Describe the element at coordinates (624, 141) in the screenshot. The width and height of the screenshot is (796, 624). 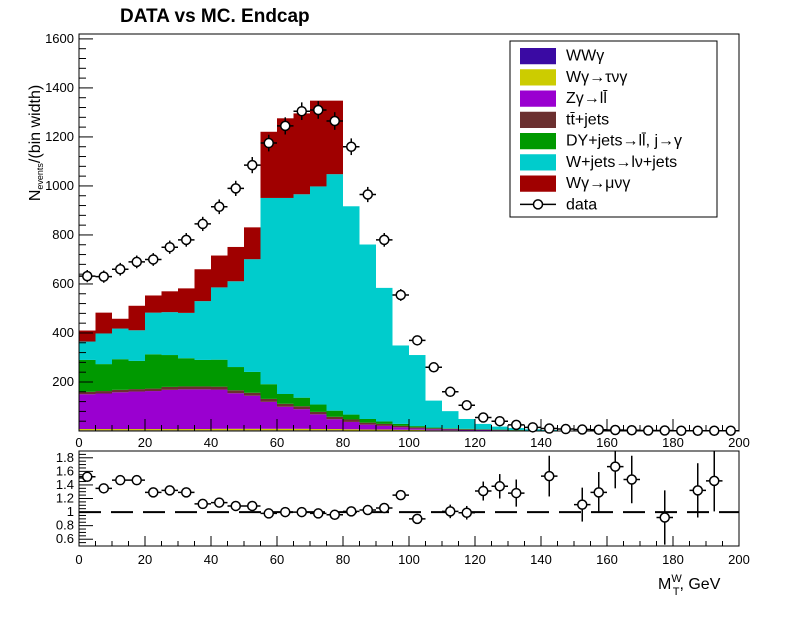
I see `legend-label-DY: DY+jets→ll̄, j→γ` at that location.